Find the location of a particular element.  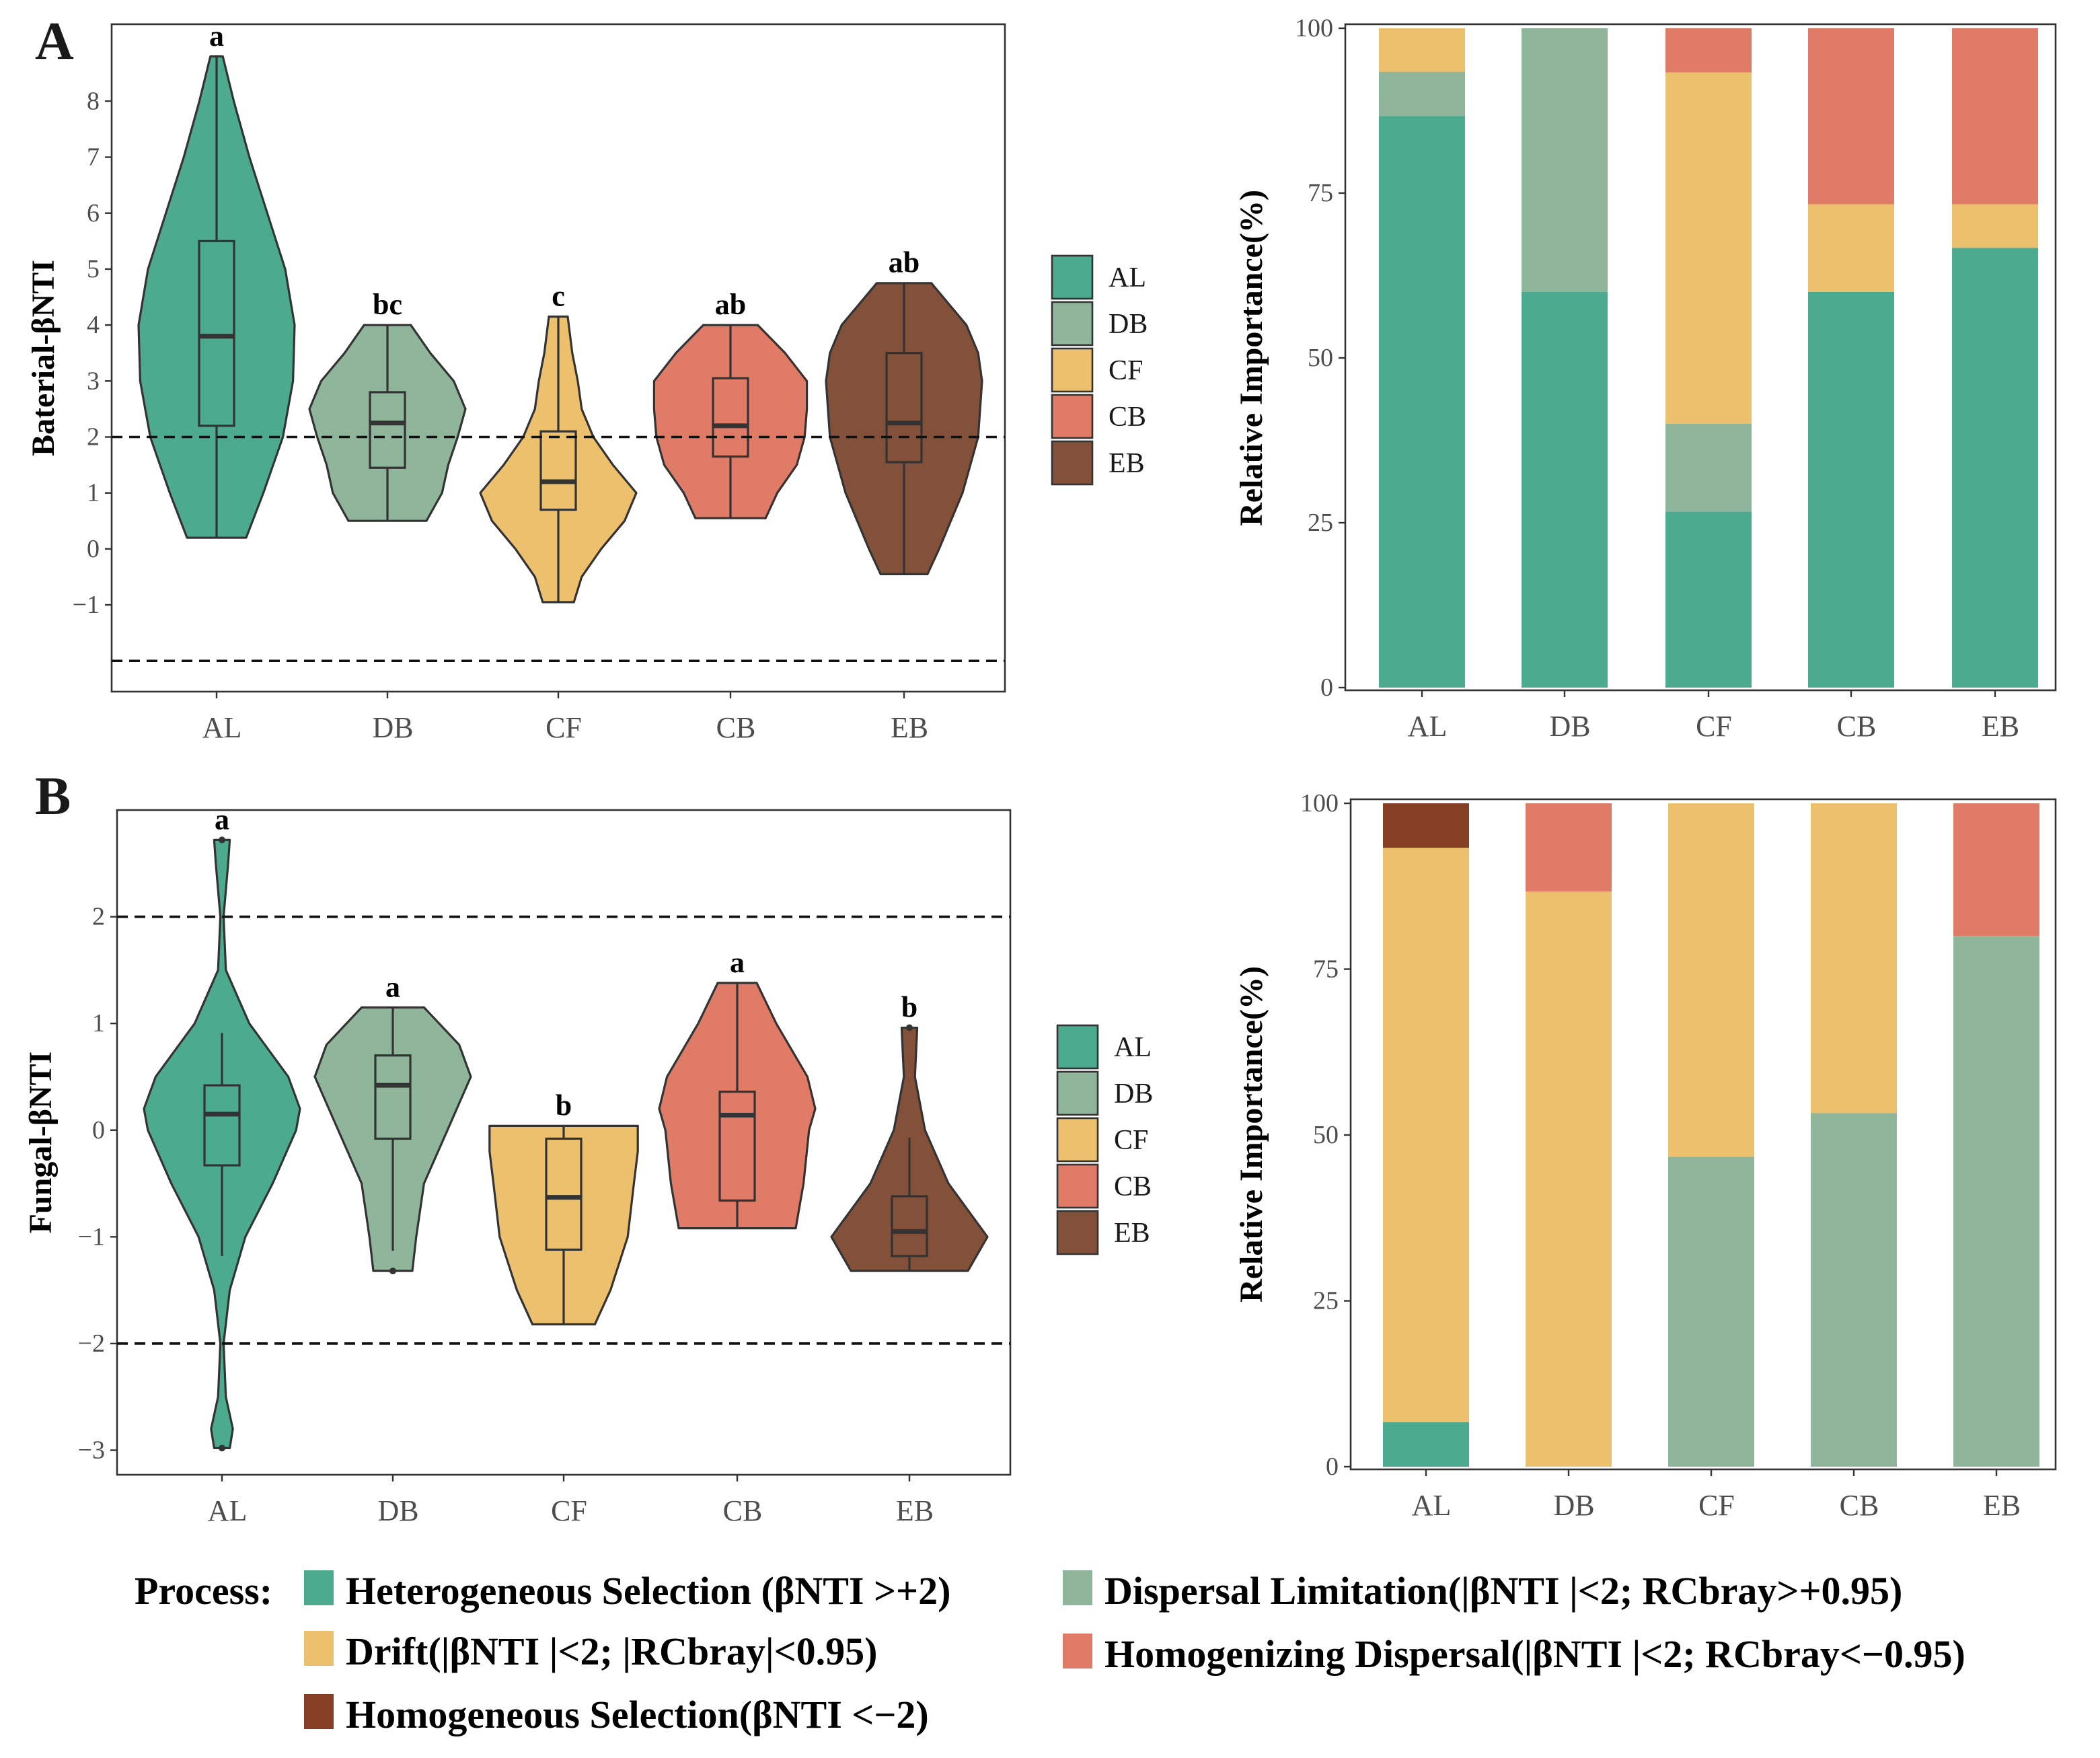

bar-CF-dispersal-limitation is located at coordinates (1708, 468).